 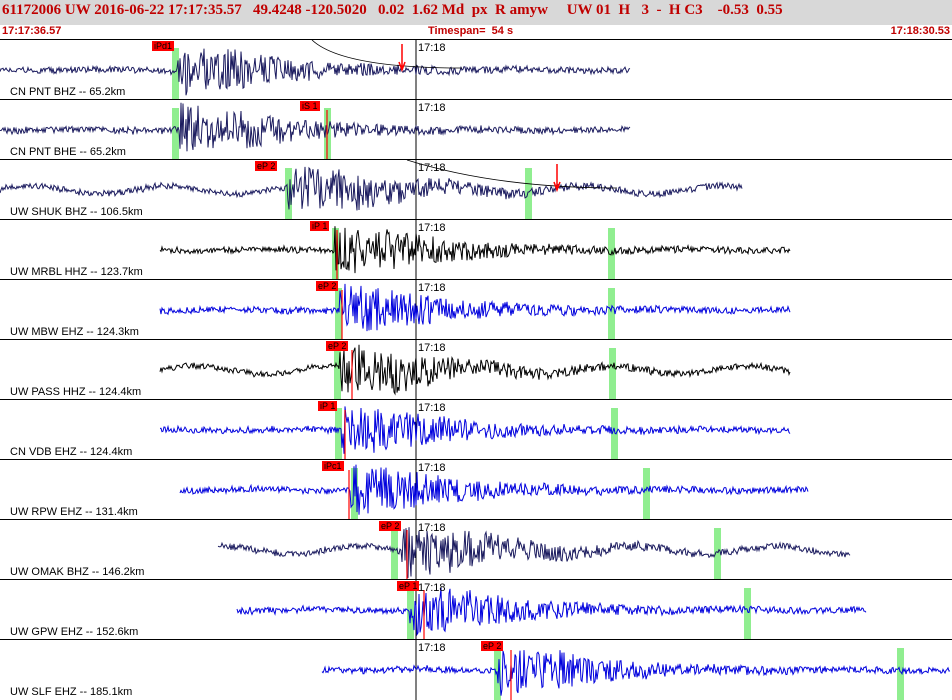 I want to click on trace-station-label: UW RPW EHZ -- 131.4km, so click(x=74, y=512).